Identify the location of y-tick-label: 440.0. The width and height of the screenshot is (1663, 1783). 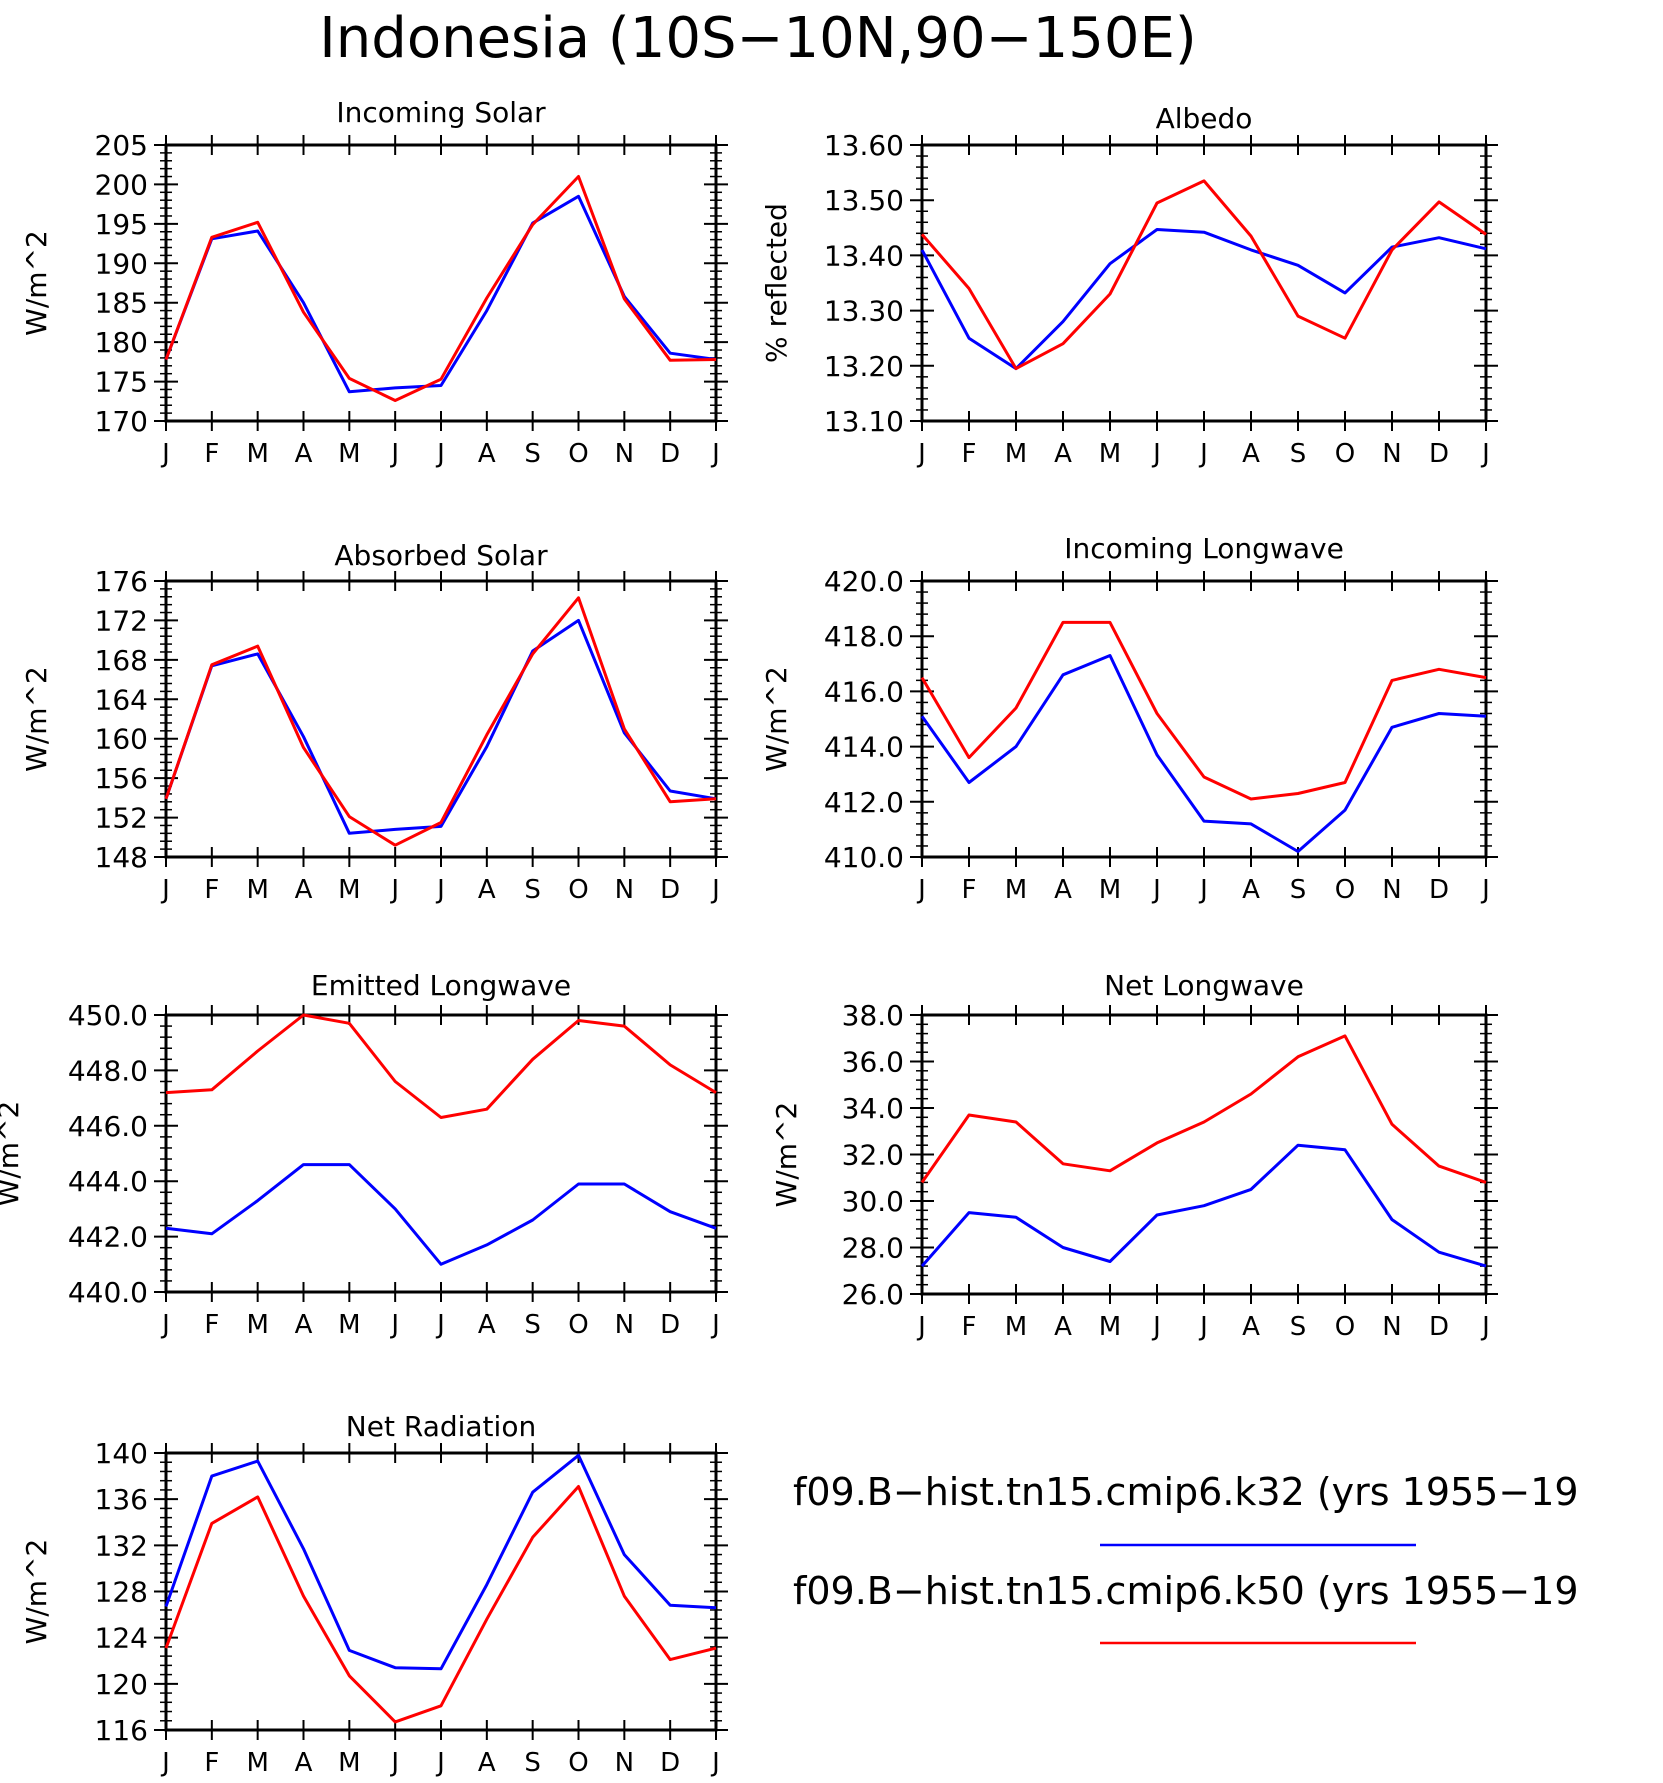
(108, 1292).